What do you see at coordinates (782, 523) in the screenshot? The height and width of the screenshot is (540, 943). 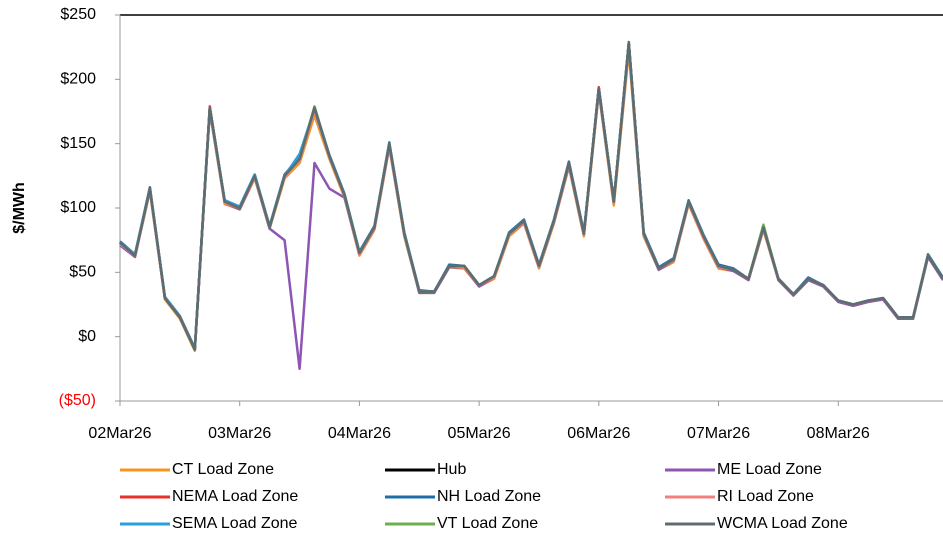 I see `legend-label: WCMA Load Zone` at bounding box center [782, 523].